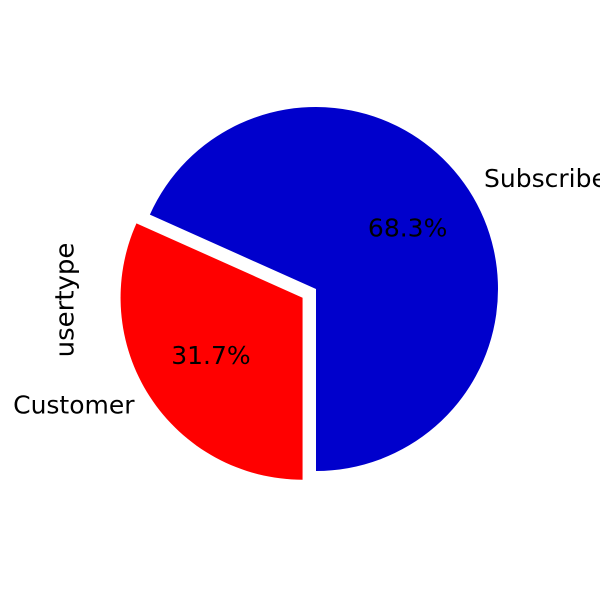 Image resolution: width=600 pixels, height=600 pixels. What do you see at coordinates (542, 178) in the screenshot?
I see `pie-category-label-subscriber: Subscriber` at bounding box center [542, 178].